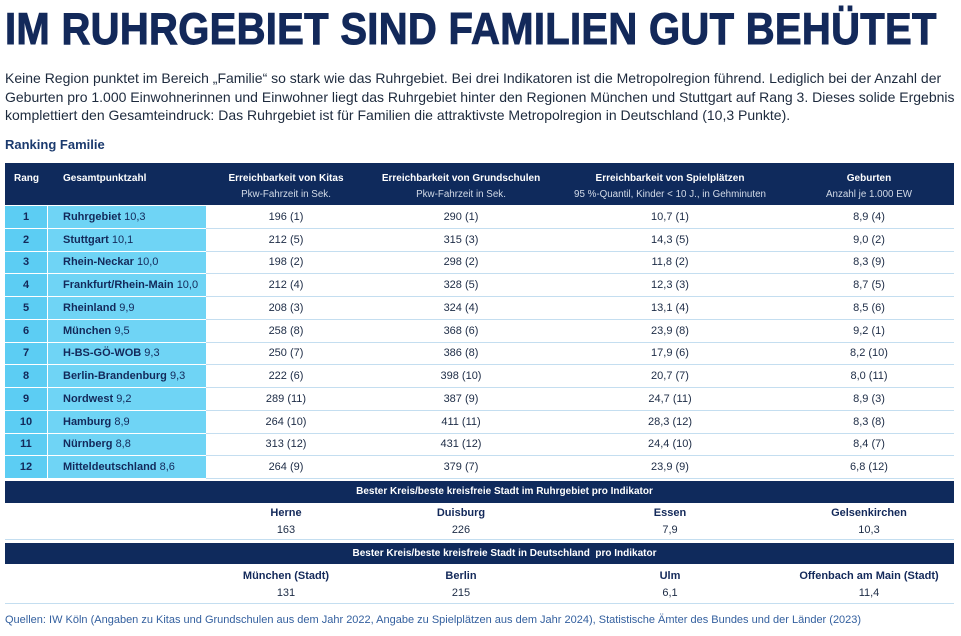 This screenshot has height=636, width=961. What do you see at coordinates (87, 330) in the screenshot?
I see `region-name: München` at bounding box center [87, 330].